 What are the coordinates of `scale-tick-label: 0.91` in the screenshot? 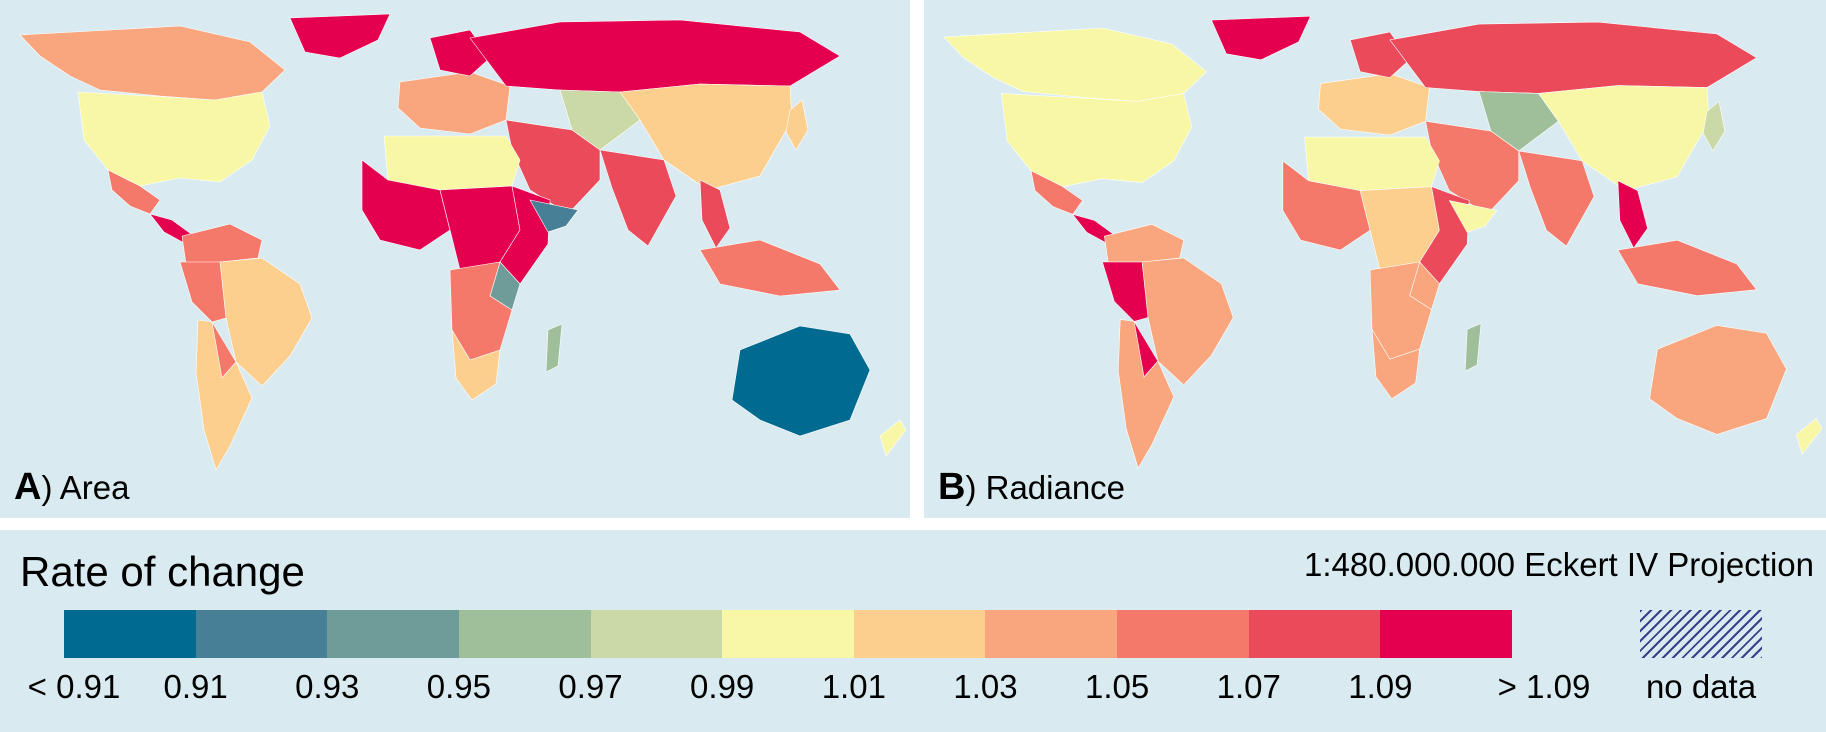 It's located at (195, 686).